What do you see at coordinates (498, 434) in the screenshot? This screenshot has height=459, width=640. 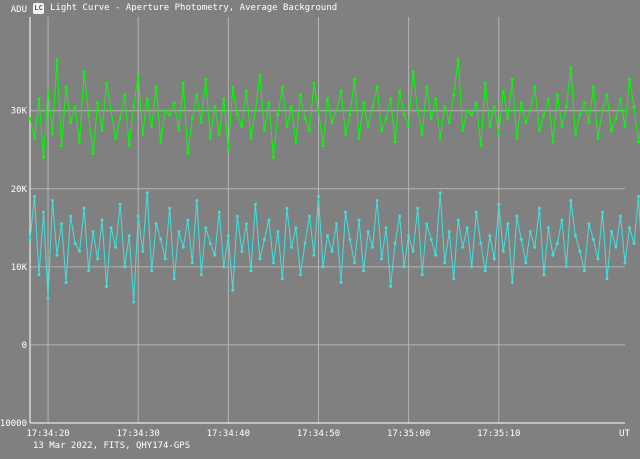 I see `x-tick-label: 17:35:10` at bounding box center [498, 434].